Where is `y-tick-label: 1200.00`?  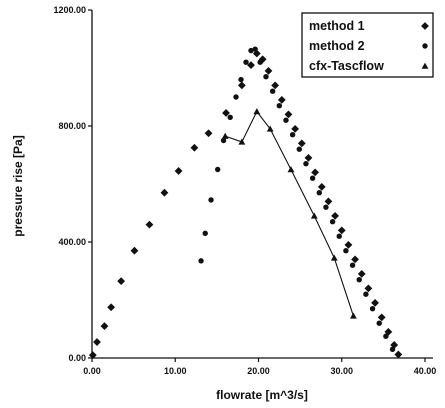
y-tick-label: 1200.00 is located at coordinates (69, 10).